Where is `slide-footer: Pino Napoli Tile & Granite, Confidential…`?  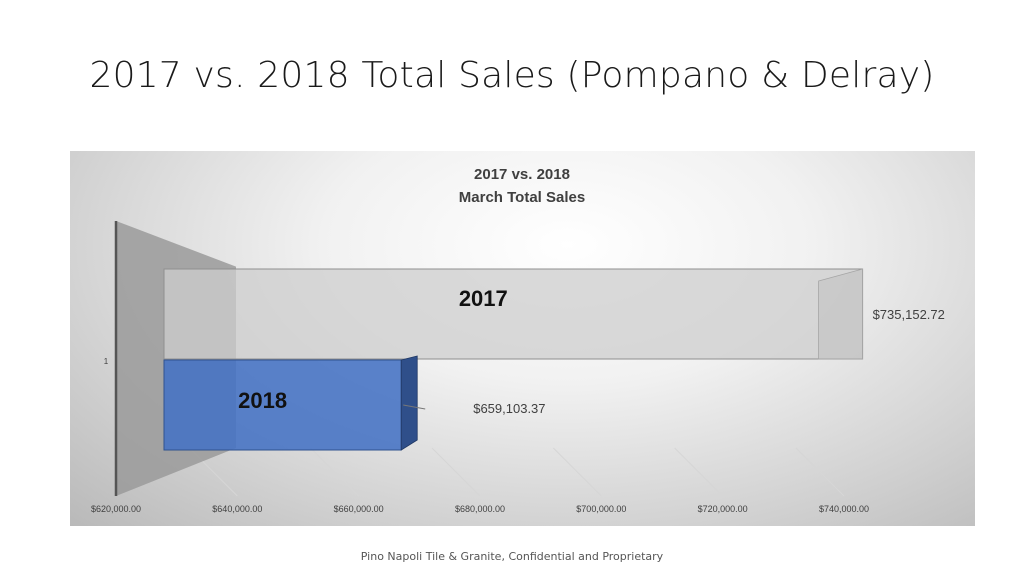
slide-footer: Pino Napoli Tile & Granite, Confidential… is located at coordinates (512, 556).